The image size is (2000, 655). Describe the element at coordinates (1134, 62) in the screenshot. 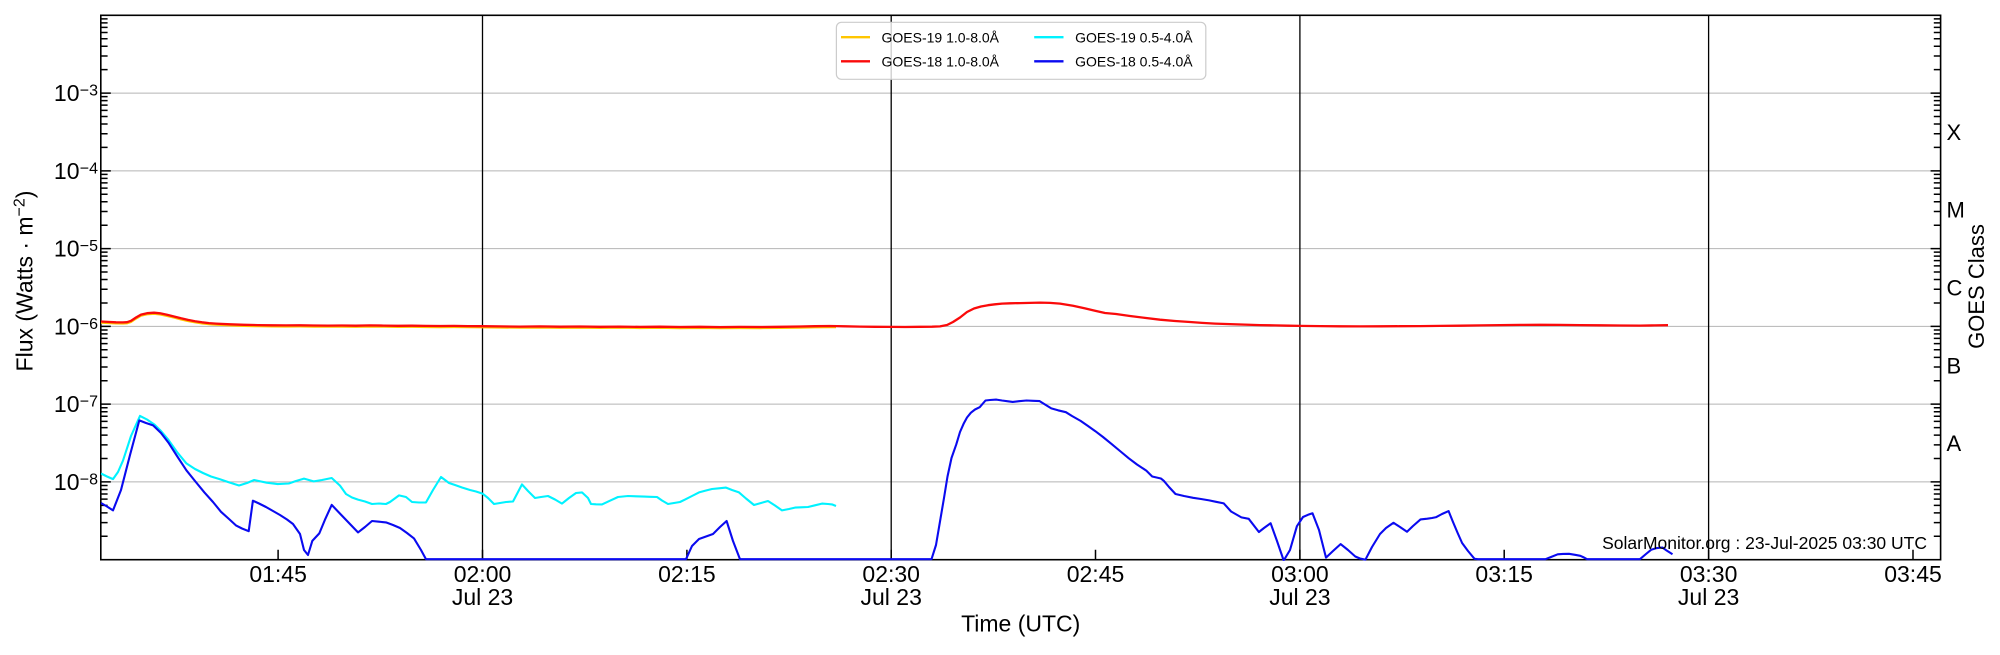

I see `svg-text: GOES-18 0.5-4.0Å` at that location.